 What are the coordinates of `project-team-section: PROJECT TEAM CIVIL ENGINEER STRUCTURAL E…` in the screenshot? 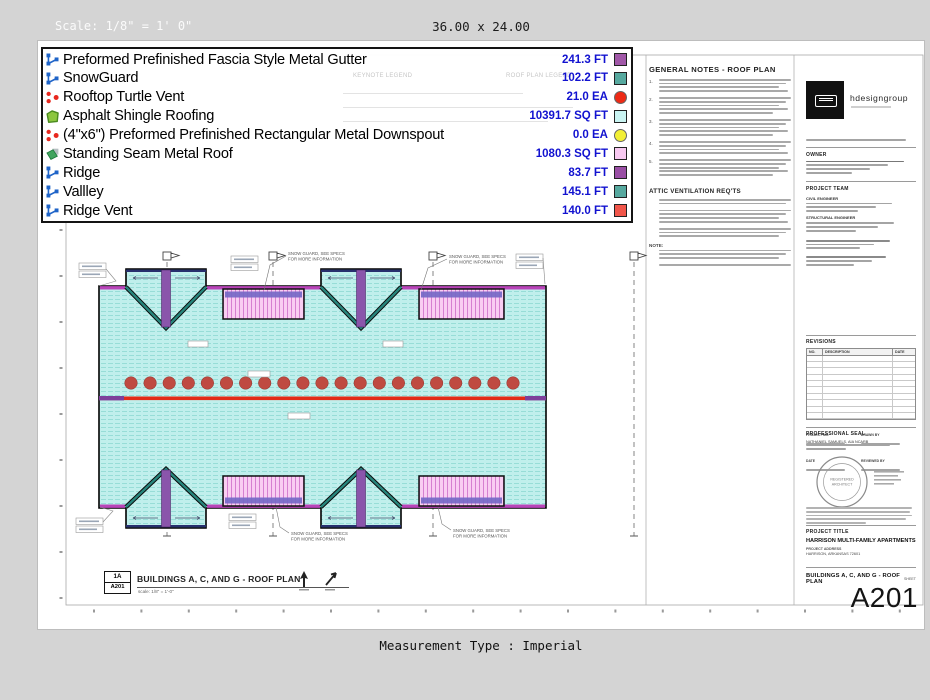 It's located at (861, 227).